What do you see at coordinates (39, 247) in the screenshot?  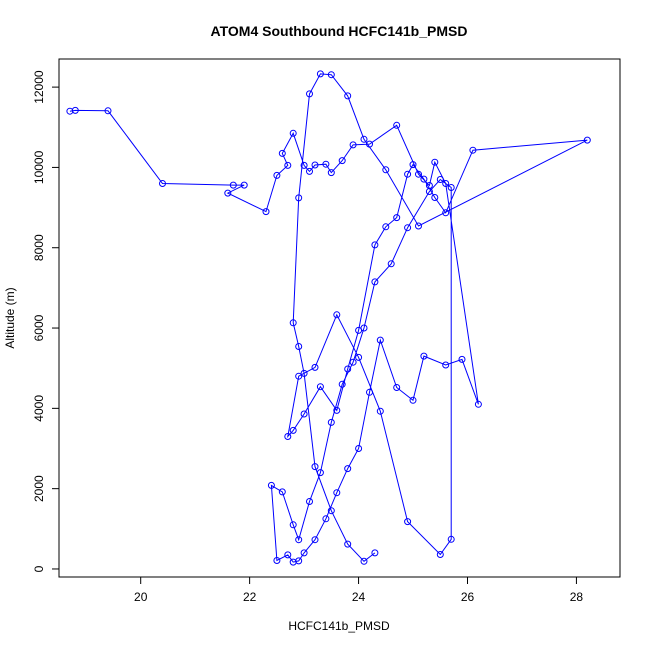 I see `y-tick-label: 8000` at bounding box center [39, 247].